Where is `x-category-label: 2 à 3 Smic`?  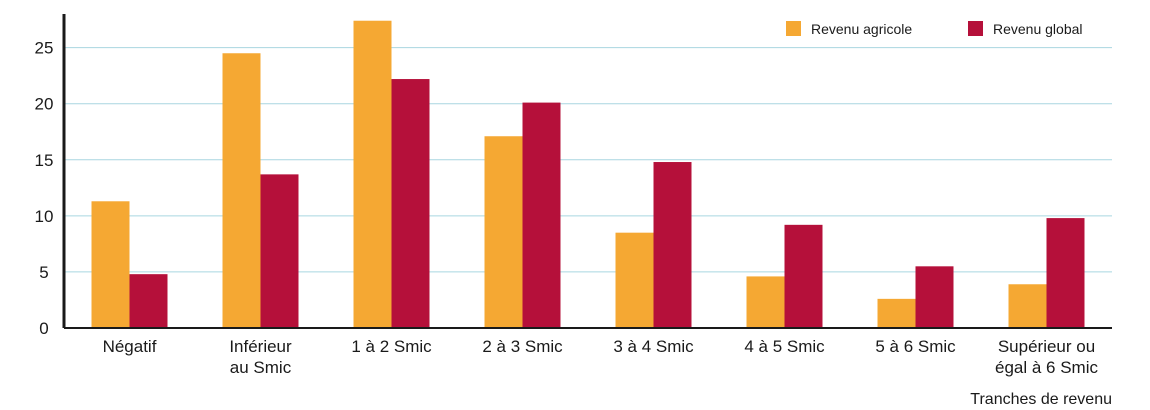 x-category-label: 2 à 3 Smic is located at coordinates (522, 346).